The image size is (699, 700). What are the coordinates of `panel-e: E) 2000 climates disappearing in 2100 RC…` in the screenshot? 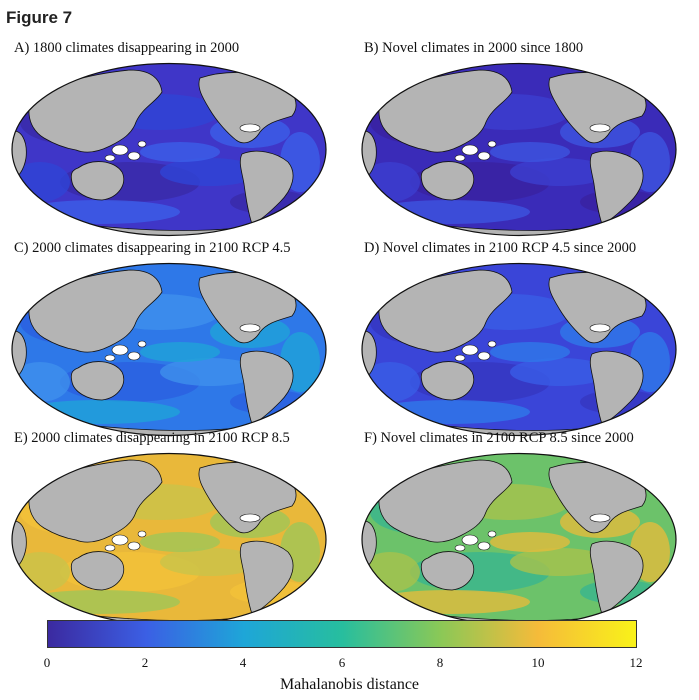 It's located at (167, 532).